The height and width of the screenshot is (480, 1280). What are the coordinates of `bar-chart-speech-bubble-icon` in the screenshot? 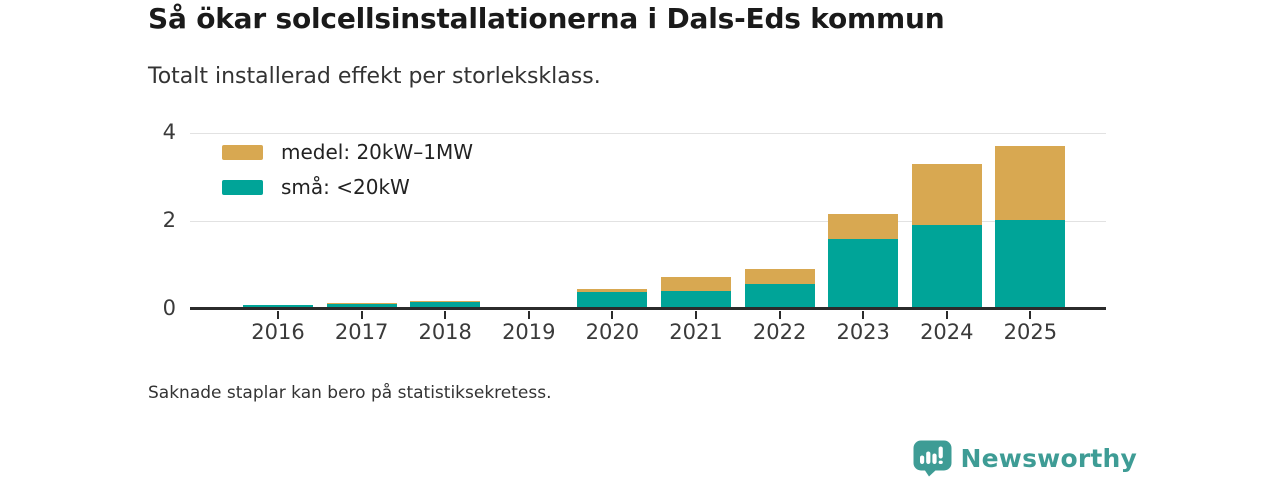 It's located at (932, 458).